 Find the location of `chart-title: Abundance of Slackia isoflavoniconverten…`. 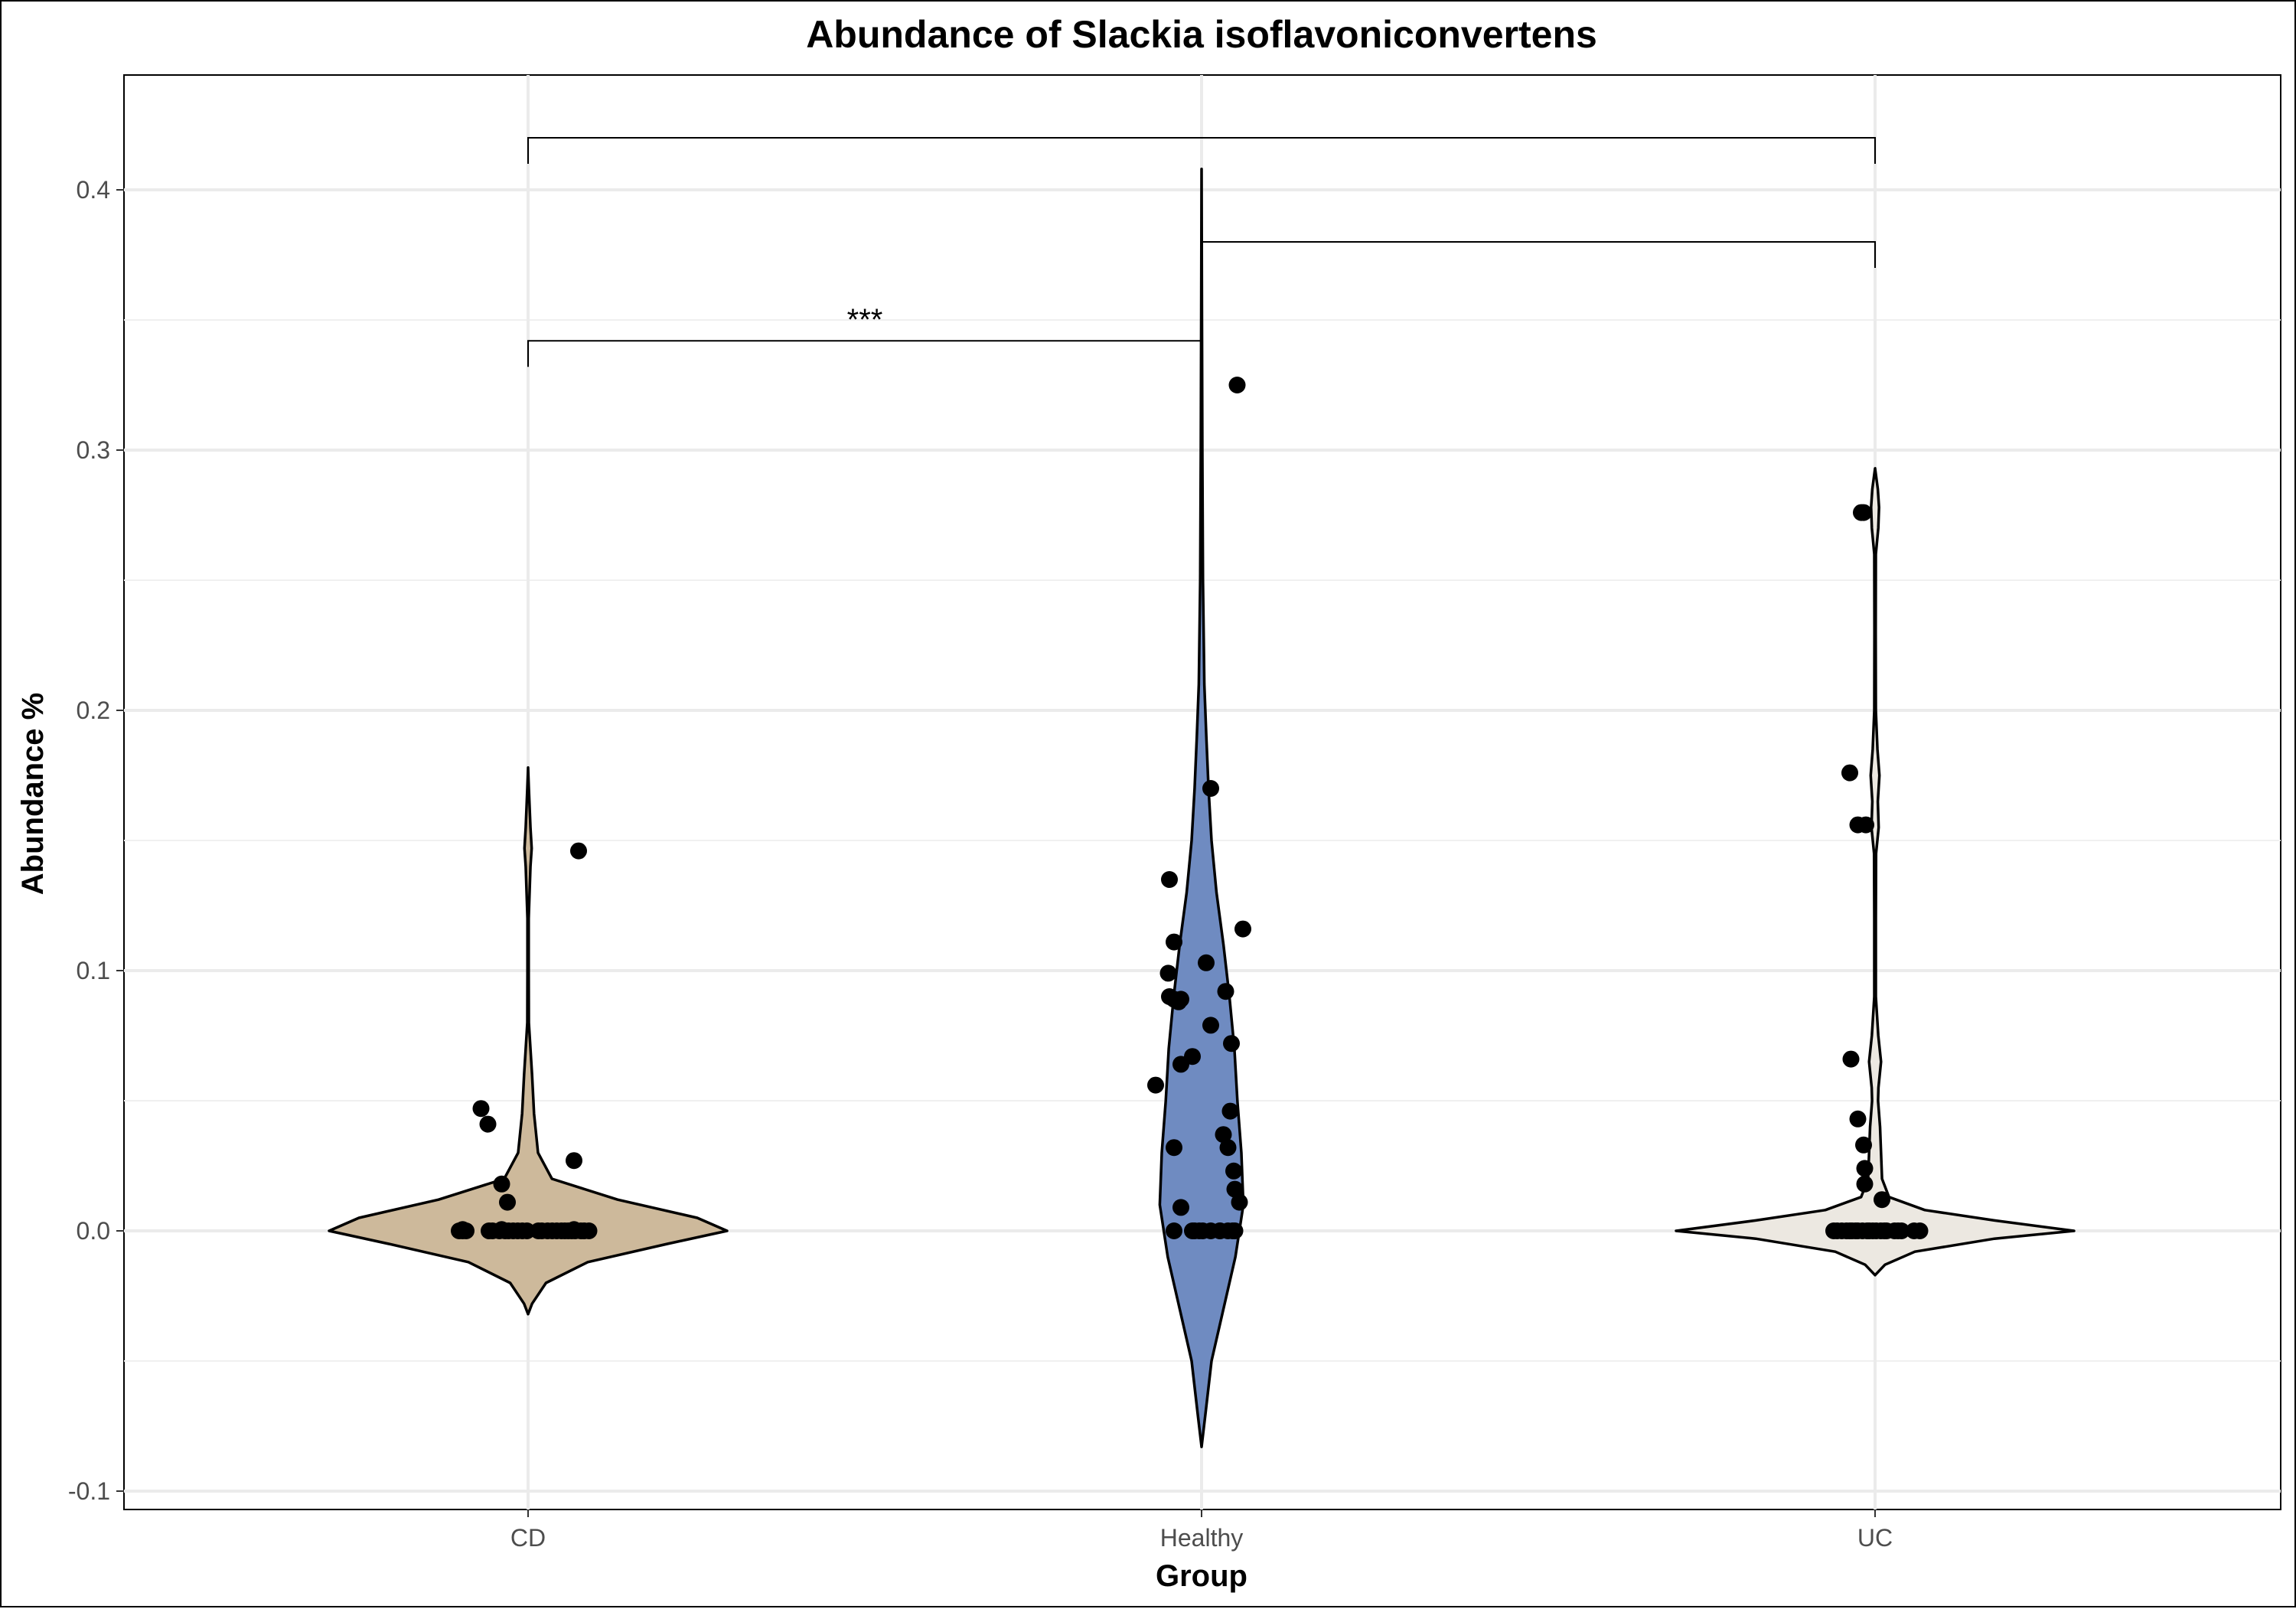

chart-title: Abundance of Slackia isoflavoniconverten… is located at coordinates (1201, 35).